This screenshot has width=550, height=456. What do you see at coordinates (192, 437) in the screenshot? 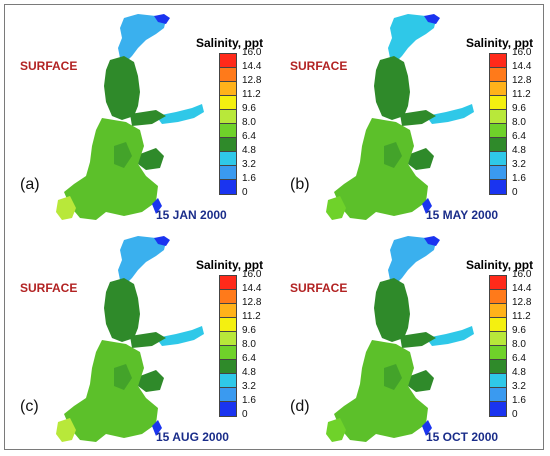
I see `date-label: 15 AUG 2000` at bounding box center [192, 437].